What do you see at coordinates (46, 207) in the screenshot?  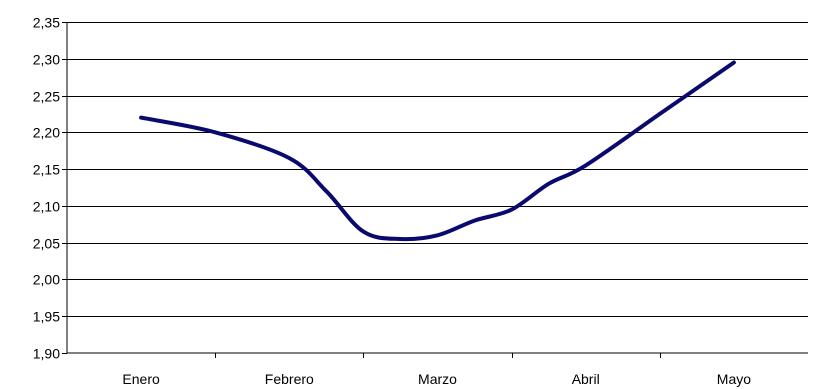 I see `y-tick-label: 2,10` at bounding box center [46, 207].